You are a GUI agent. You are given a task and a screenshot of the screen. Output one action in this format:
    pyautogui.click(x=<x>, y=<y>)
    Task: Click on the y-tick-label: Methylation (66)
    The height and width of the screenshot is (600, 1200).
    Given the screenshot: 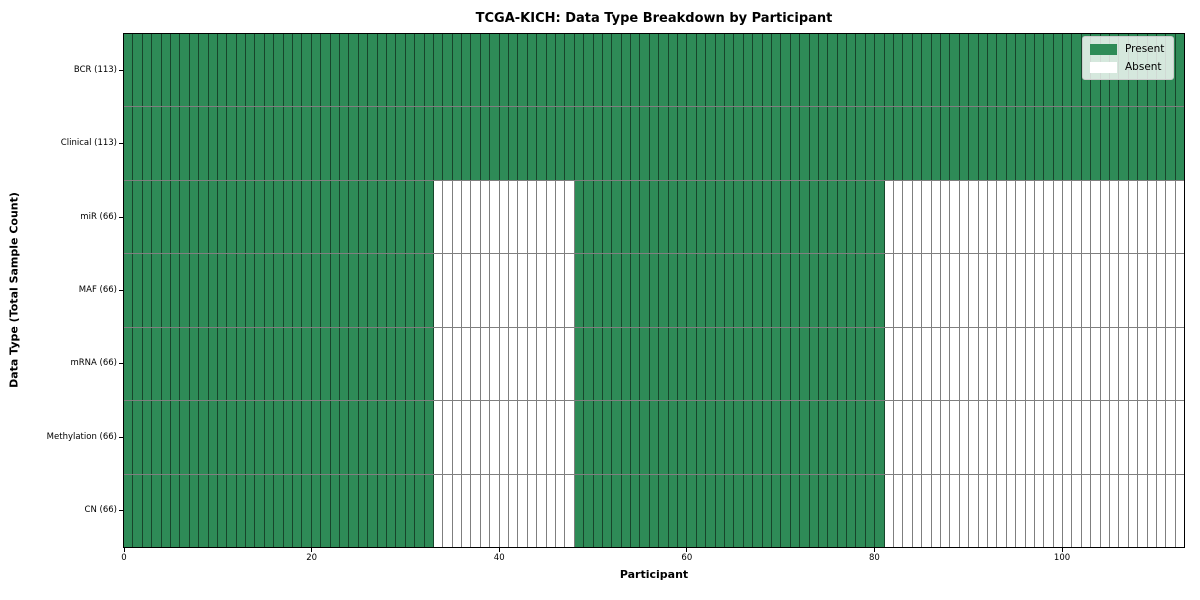 What is the action you would take?
    pyautogui.click(x=81, y=436)
    